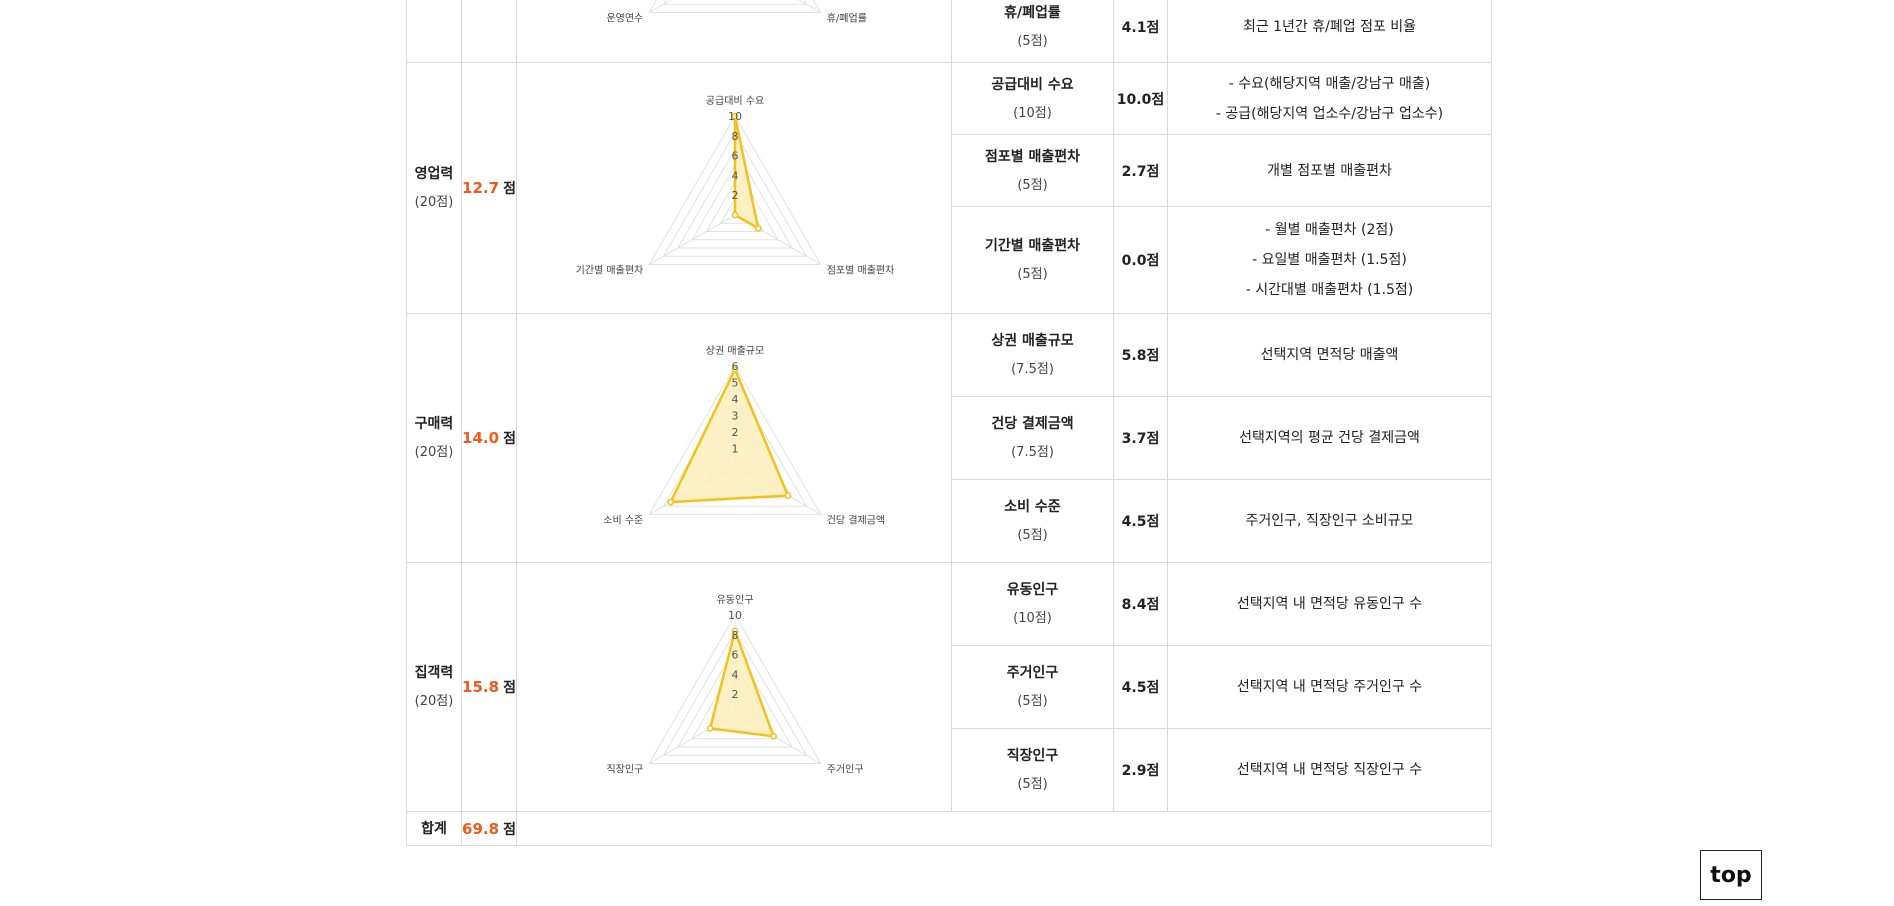 The width and height of the screenshot is (1894, 906). I want to click on item-description-line: 선택지역의 평균 건당 결제금액, so click(1329, 438).